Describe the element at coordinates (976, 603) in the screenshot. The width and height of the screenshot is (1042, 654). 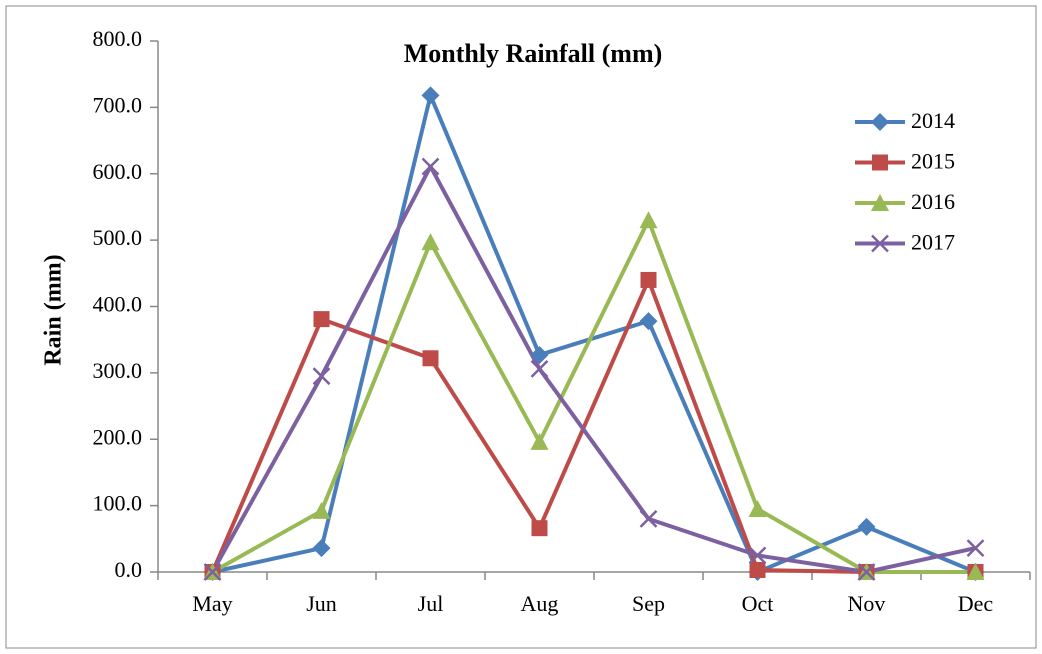
I see `x-tick-label: Dec` at that location.